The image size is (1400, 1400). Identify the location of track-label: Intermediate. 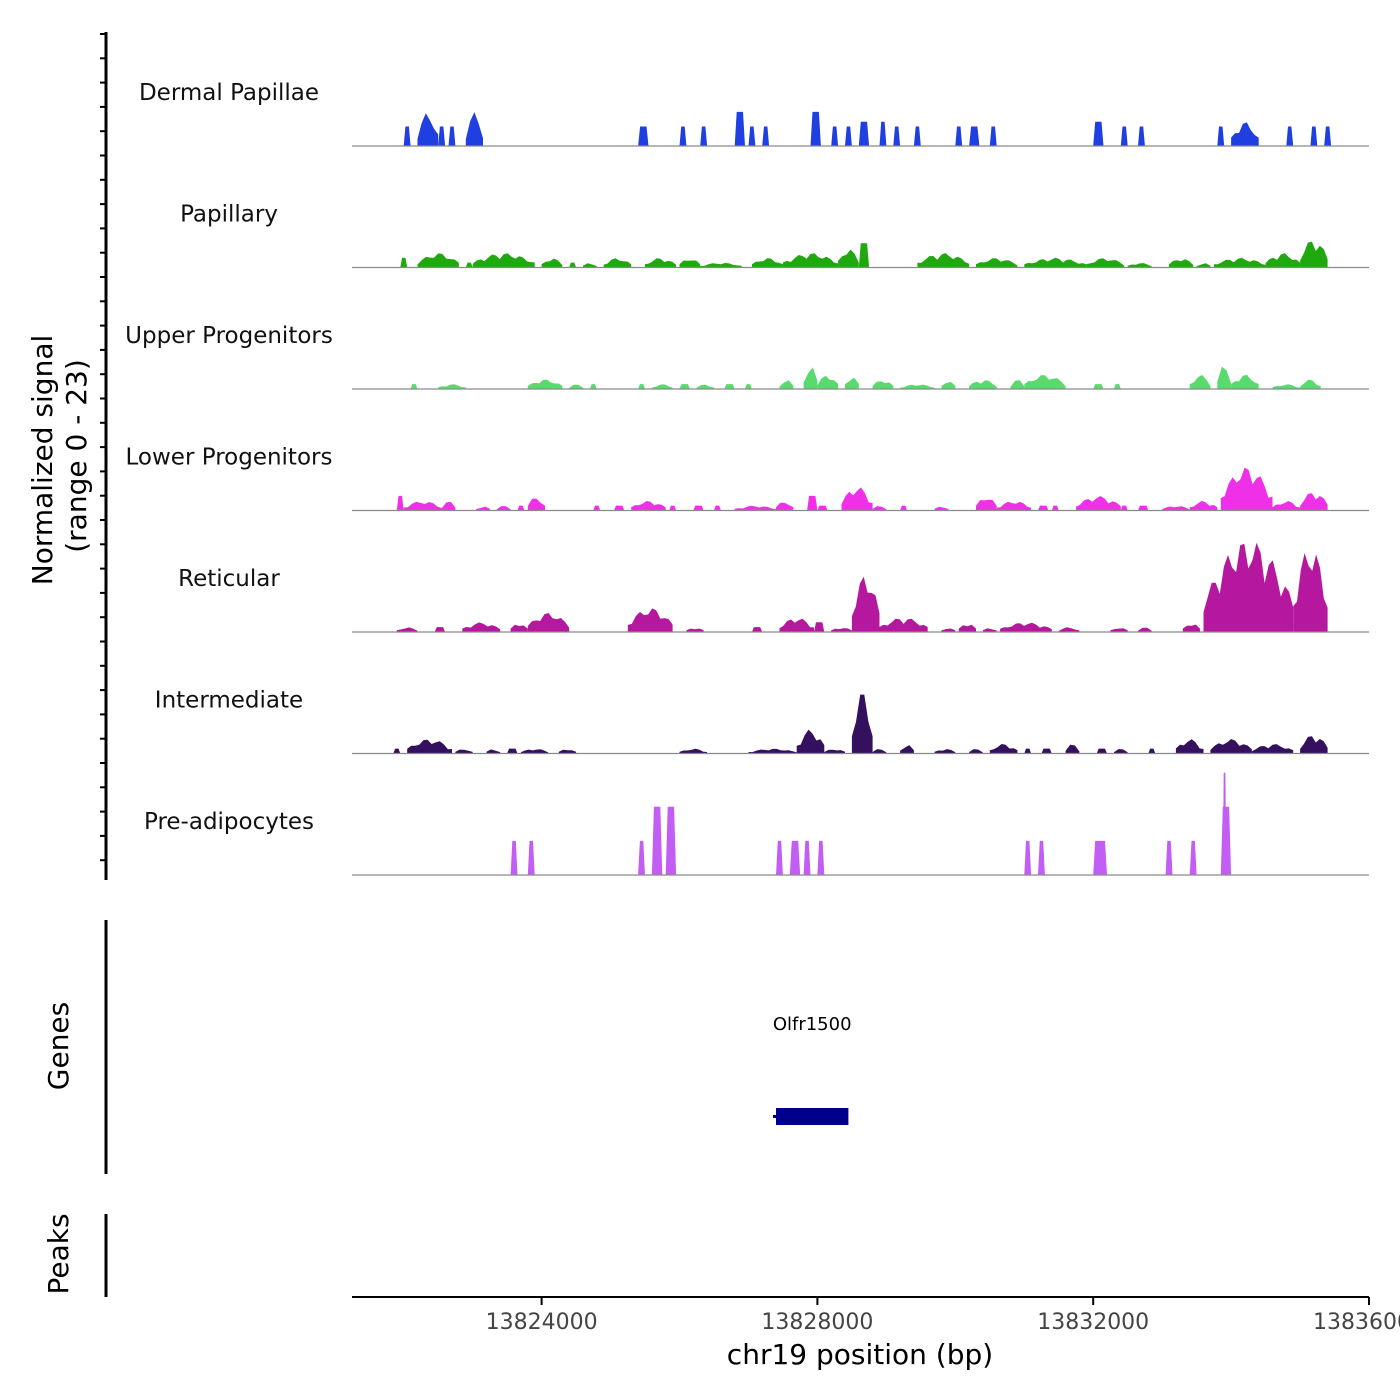
(229, 701).